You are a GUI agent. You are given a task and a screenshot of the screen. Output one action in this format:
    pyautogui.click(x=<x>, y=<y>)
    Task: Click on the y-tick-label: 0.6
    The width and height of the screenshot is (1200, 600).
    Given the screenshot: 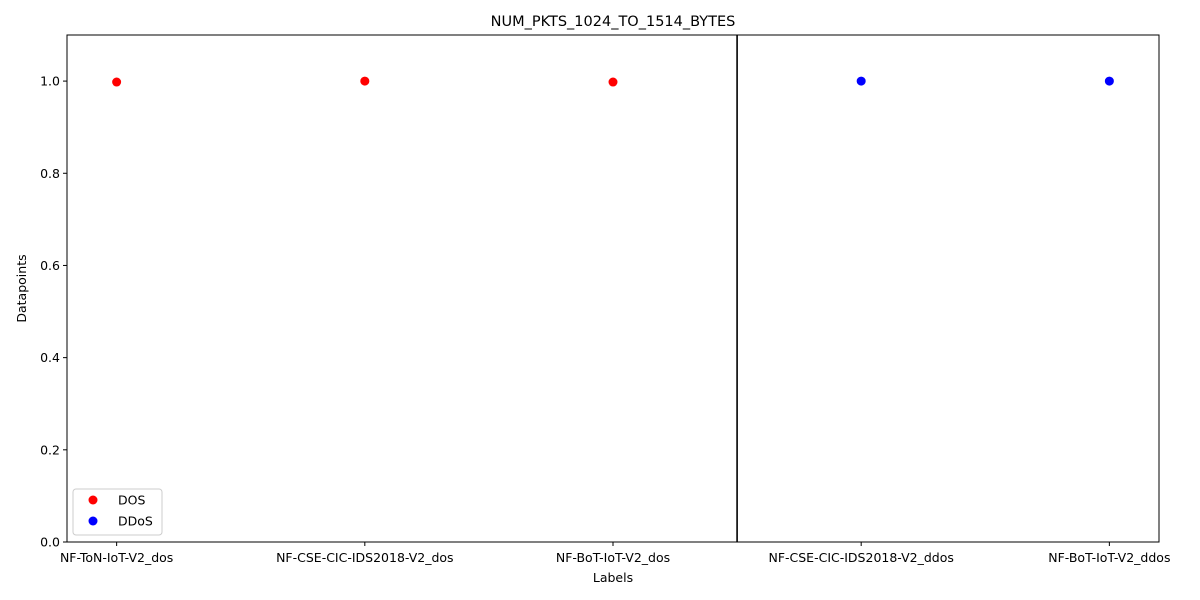 What is the action you would take?
    pyautogui.click(x=50, y=265)
    